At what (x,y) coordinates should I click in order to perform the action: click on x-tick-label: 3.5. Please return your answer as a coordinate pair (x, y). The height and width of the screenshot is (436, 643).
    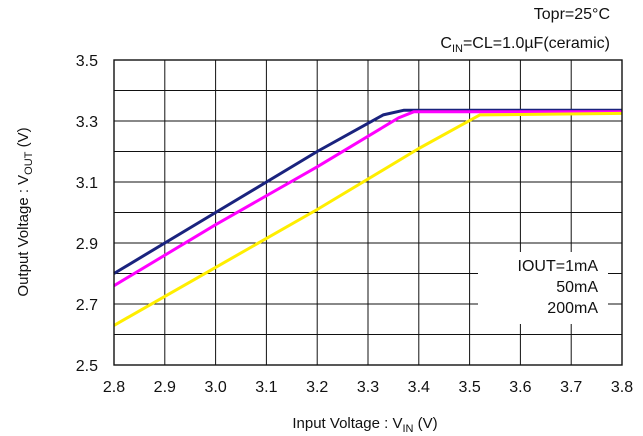
    Looking at the image, I should click on (469, 387).